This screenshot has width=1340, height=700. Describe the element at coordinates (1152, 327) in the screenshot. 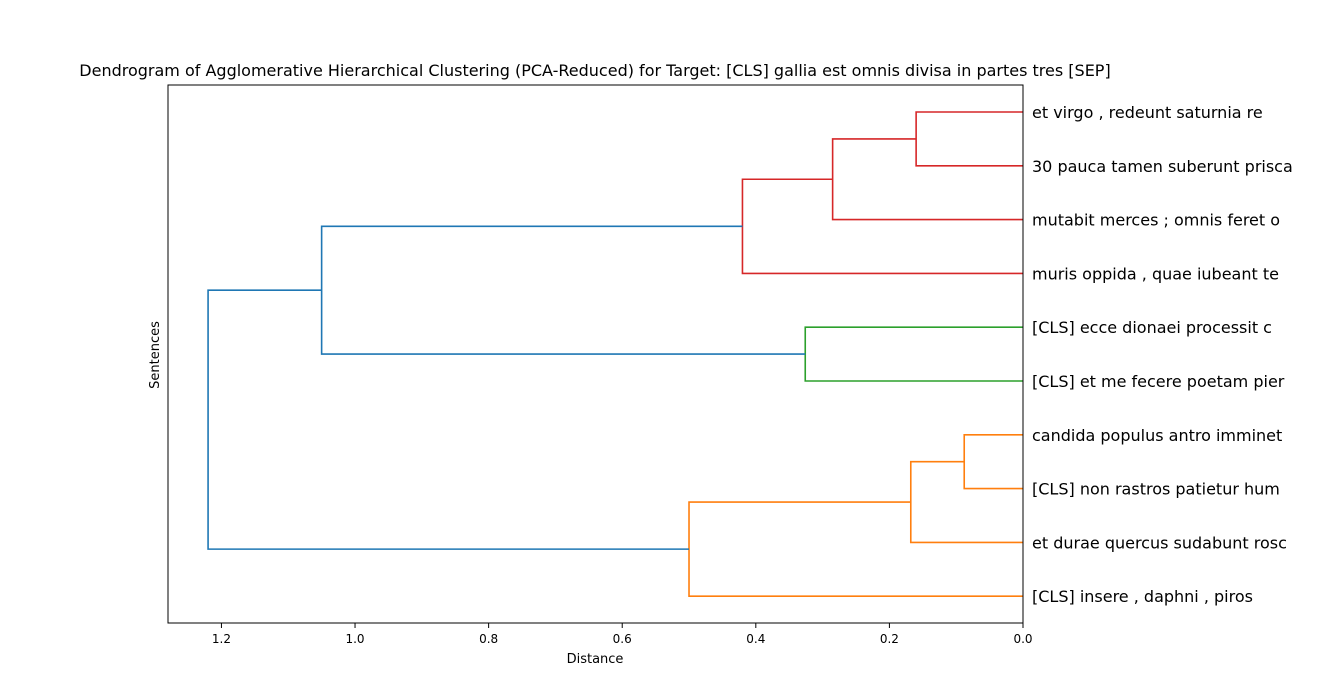

I see `leaf-label: [CLS] ecce dionaei processit c` at that location.